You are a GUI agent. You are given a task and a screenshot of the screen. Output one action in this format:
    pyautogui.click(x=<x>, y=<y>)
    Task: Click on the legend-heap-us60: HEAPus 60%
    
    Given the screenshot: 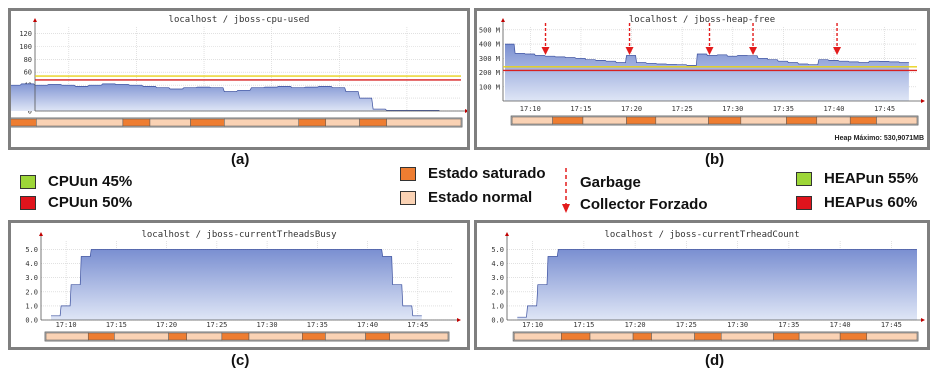 What is the action you would take?
    pyautogui.click(x=856, y=202)
    